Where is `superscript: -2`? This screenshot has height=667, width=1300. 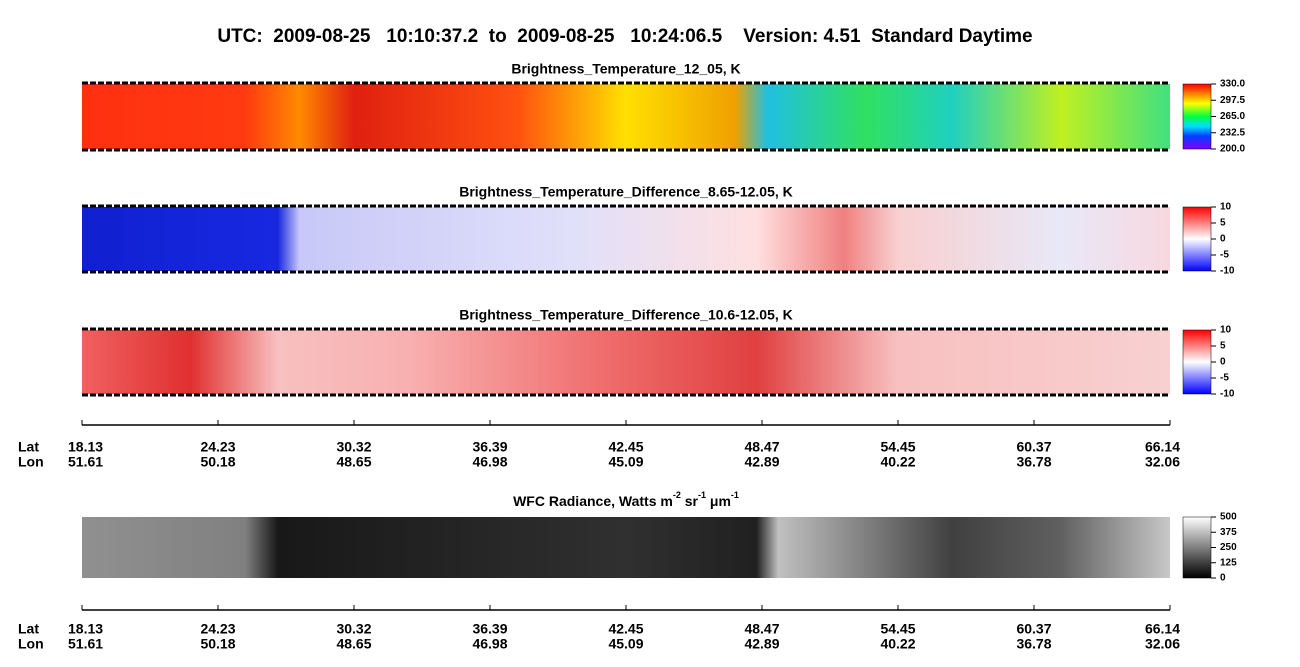 superscript: -2 is located at coordinates (677, 495).